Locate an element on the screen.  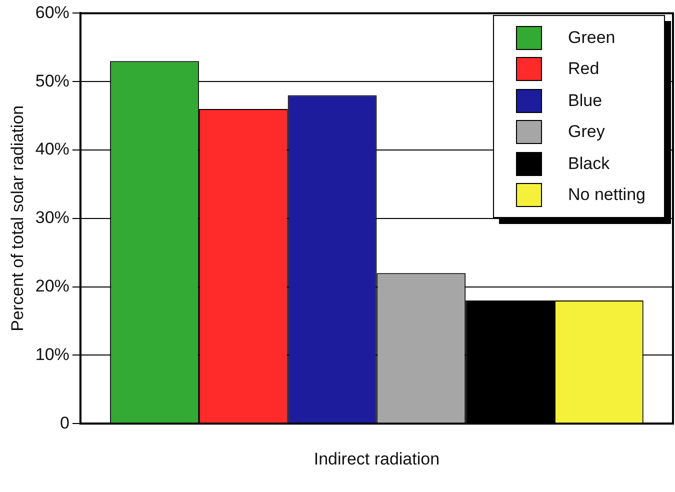
legend-label: Black is located at coordinates (589, 164).